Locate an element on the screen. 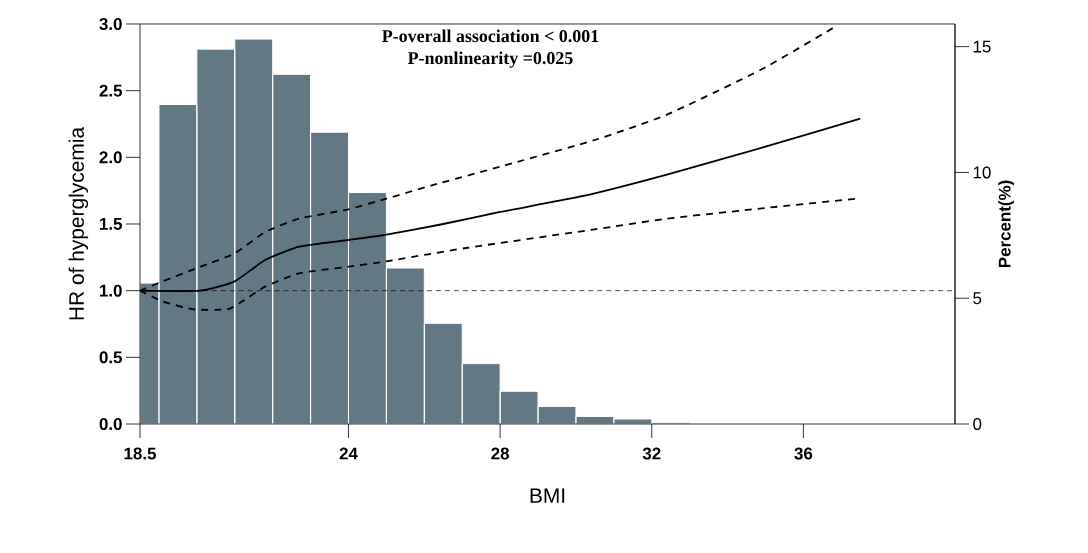 Image resolution: width=1088 pixels, height=553 pixels. y-tick-label: 3.0 is located at coordinates (110, 23).